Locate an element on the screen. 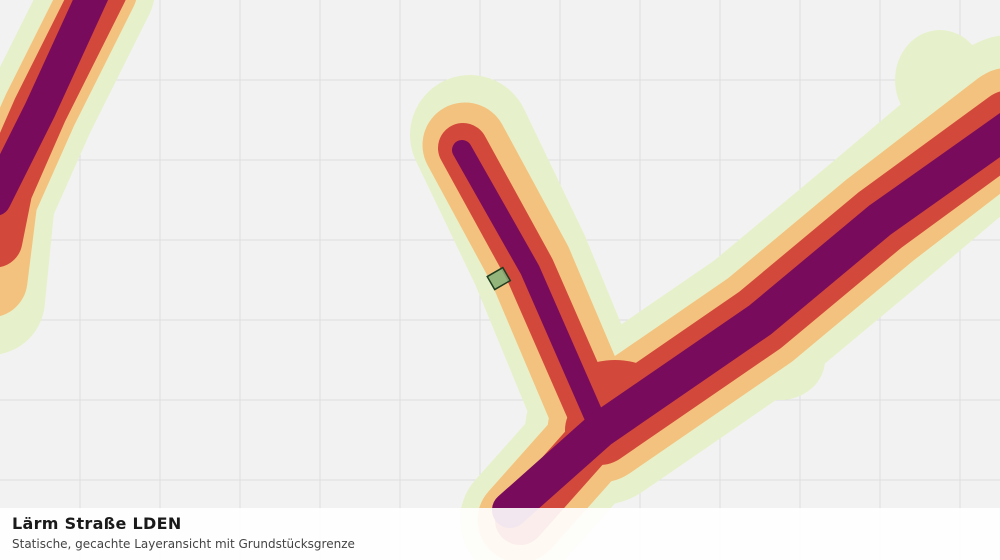 The width and height of the screenshot is (1000, 560). layer-title: Lärm Straße LDEN is located at coordinates (97, 523).